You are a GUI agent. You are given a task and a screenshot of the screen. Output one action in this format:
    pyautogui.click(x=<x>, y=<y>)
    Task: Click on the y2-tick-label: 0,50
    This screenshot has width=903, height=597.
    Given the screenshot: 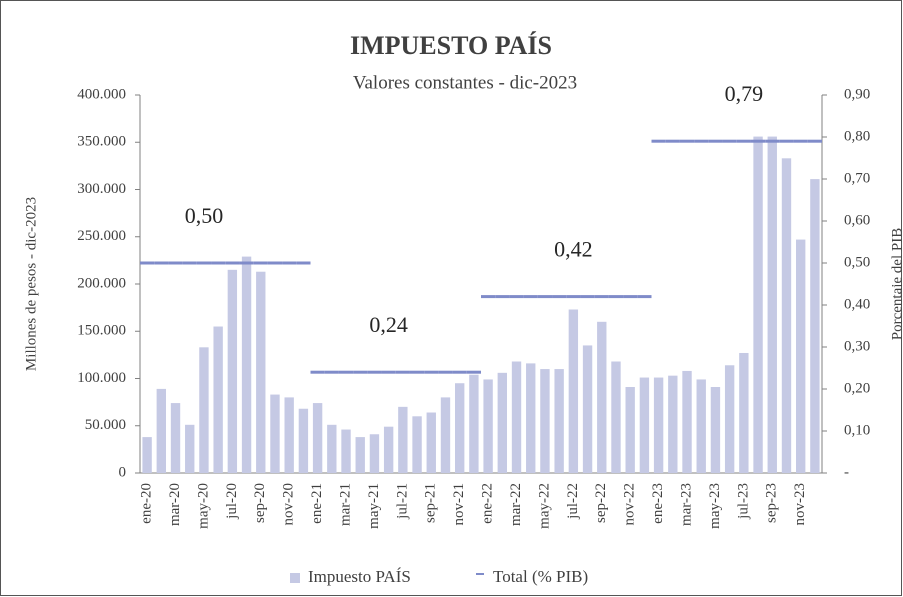 What is the action you would take?
    pyautogui.click(x=857, y=262)
    